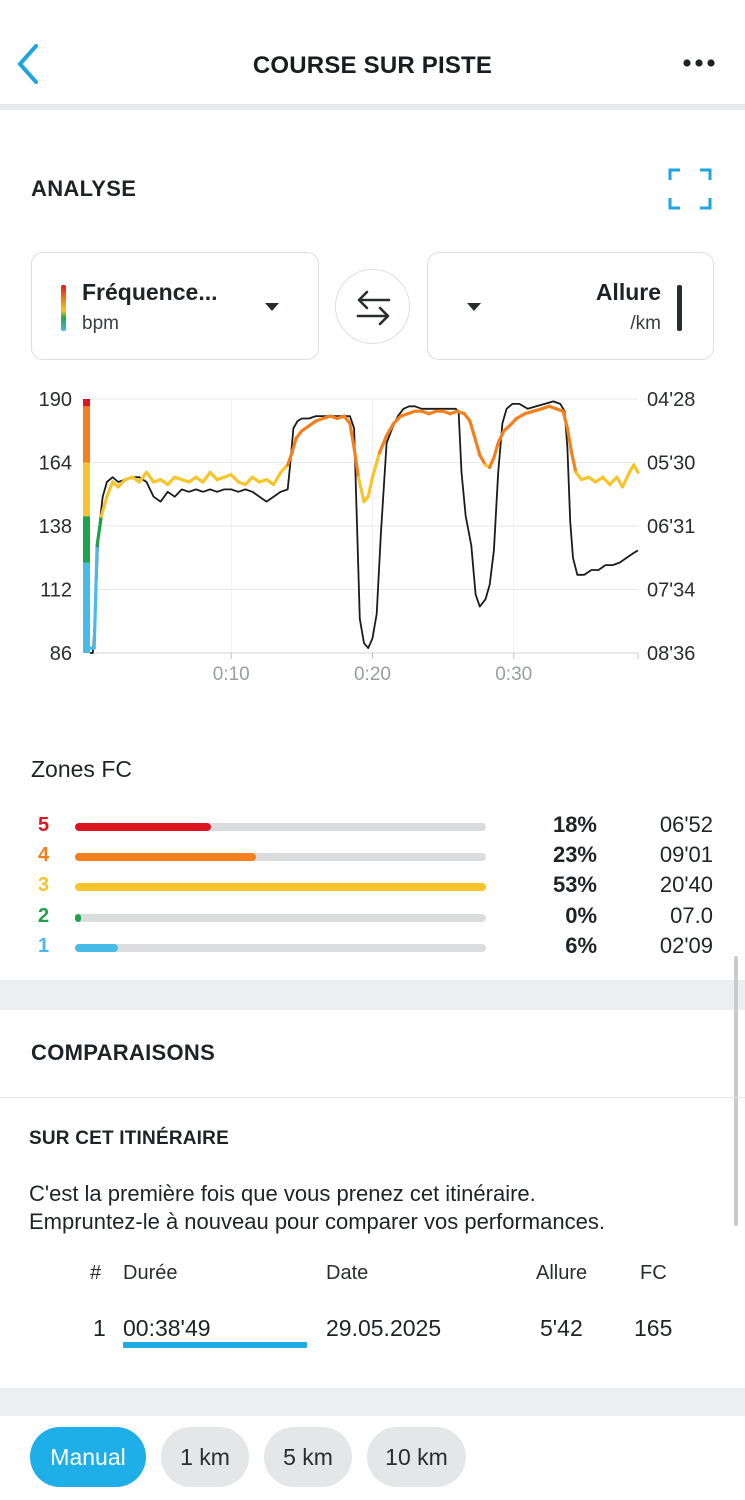  Describe the element at coordinates (671, 400) in the screenshot. I see `y-right-tick-label: 04'28` at that location.